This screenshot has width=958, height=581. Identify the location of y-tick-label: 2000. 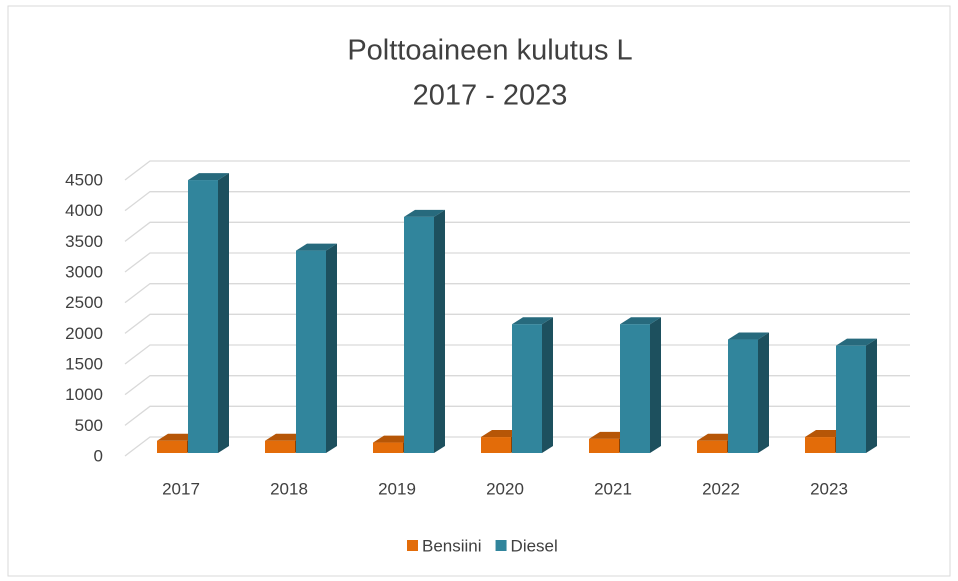
(84, 333).